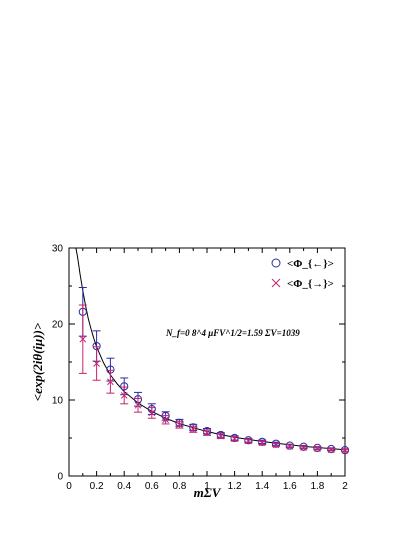 The width and height of the screenshot is (415, 537). Describe the element at coordinates (58, 325) in the screenshot. I see `y-tick-label: 20` at that location.